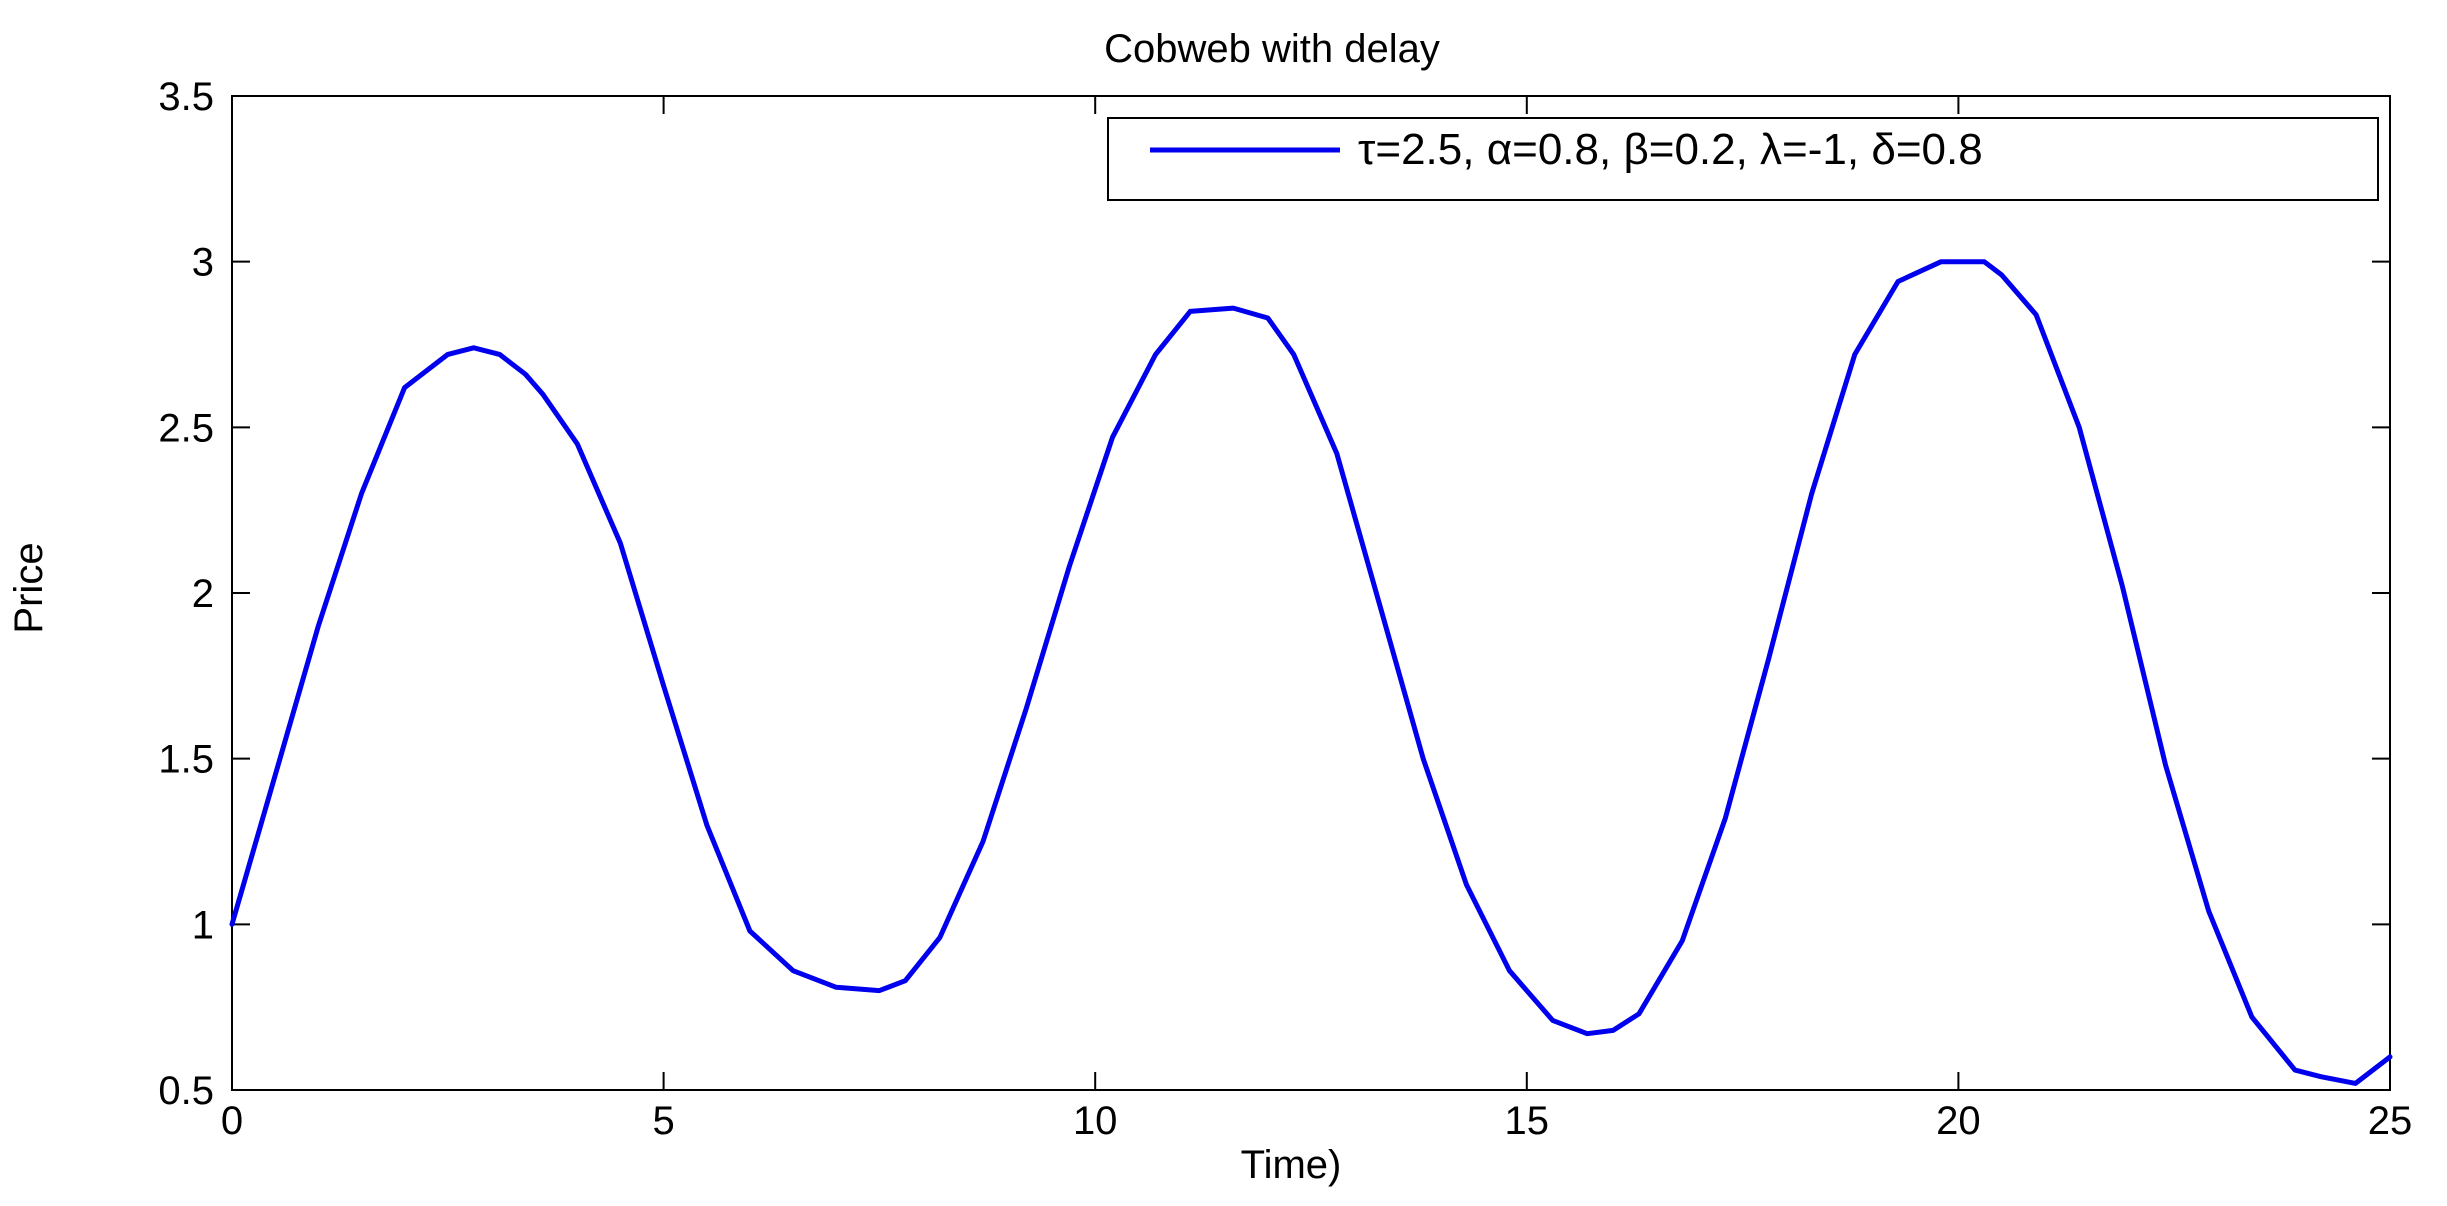  What do you see at coordinates (663, 1121) in the screenshot?
I see `x-tick-label: 5` at bounding box center [663, 1121].